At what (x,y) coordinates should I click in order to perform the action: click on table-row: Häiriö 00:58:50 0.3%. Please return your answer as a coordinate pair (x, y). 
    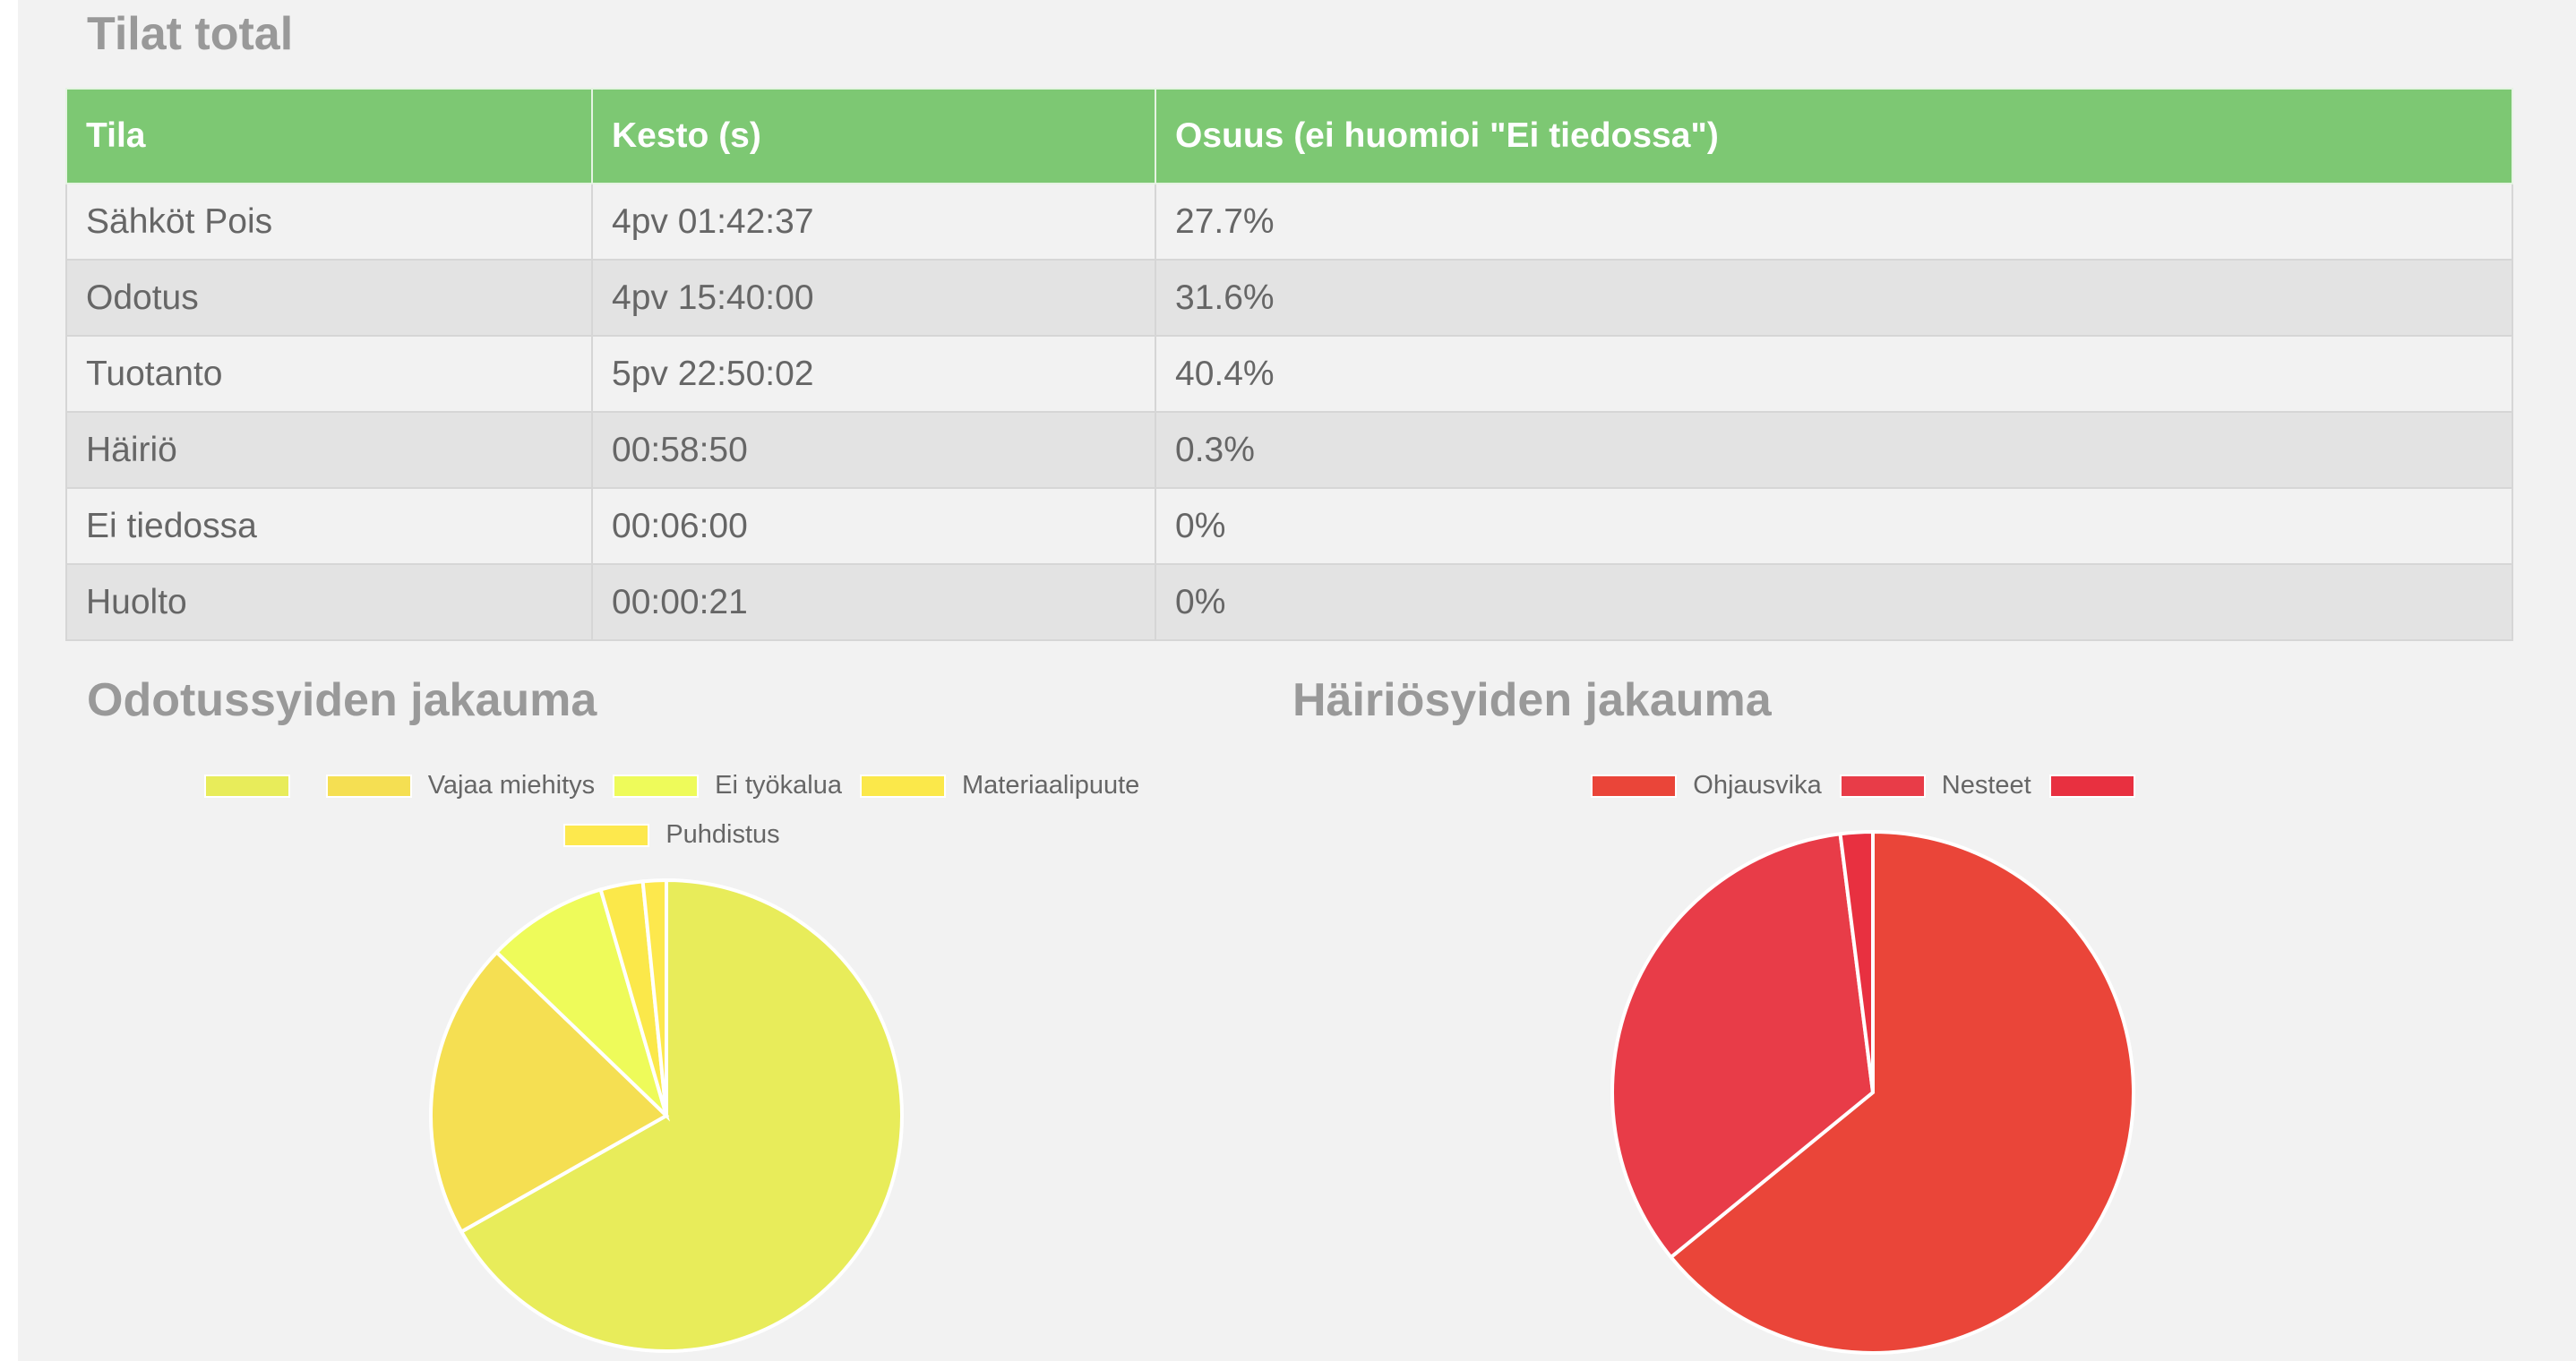
    Looking at the image, I should click on (1289, 450).